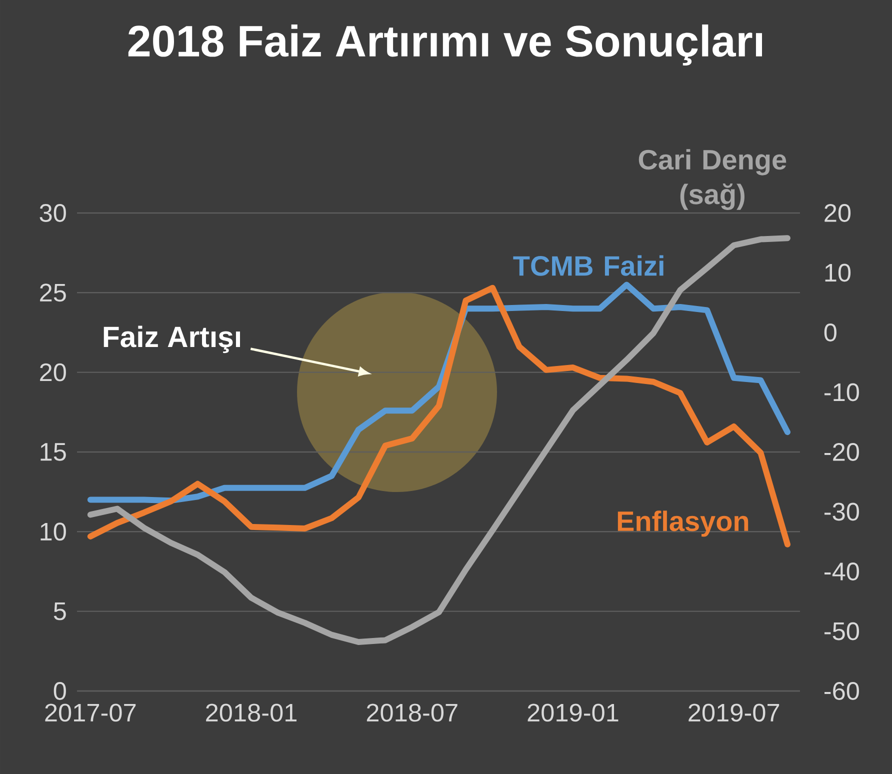  Describe the element at coordinates (172, 340) in the screenshot. I see `annotation: Faiz Artışı` at that location.